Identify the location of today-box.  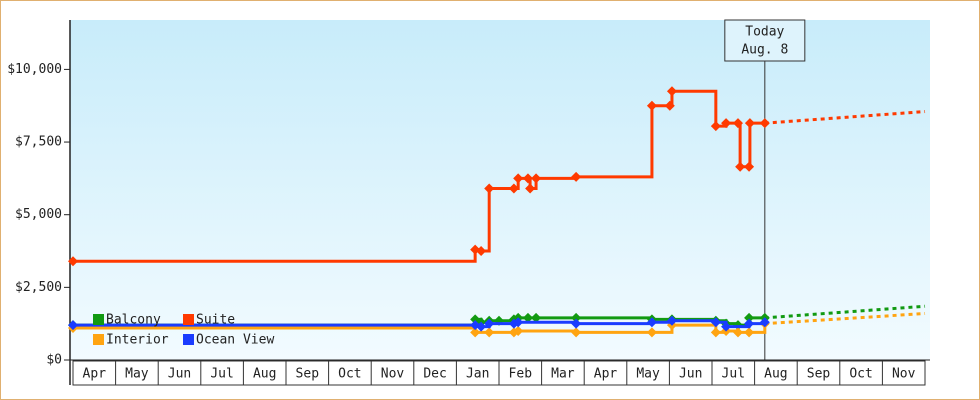
(765, 40).